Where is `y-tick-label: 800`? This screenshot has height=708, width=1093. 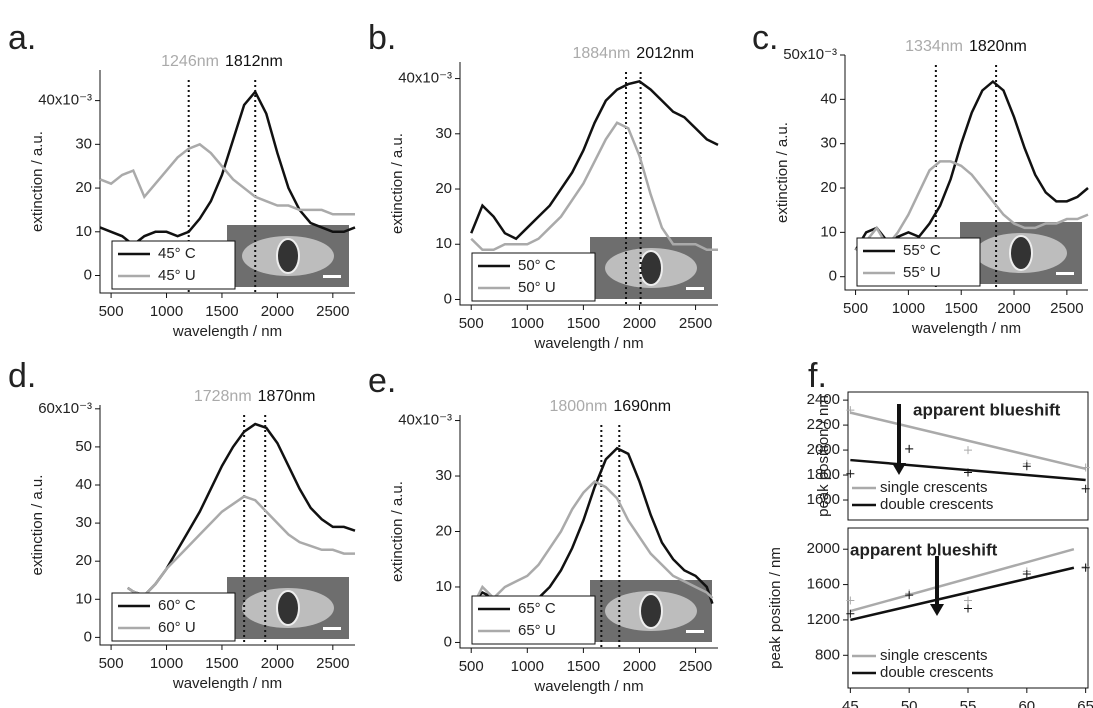 y-tick-label: 800 is located at coordinates (827, 654).